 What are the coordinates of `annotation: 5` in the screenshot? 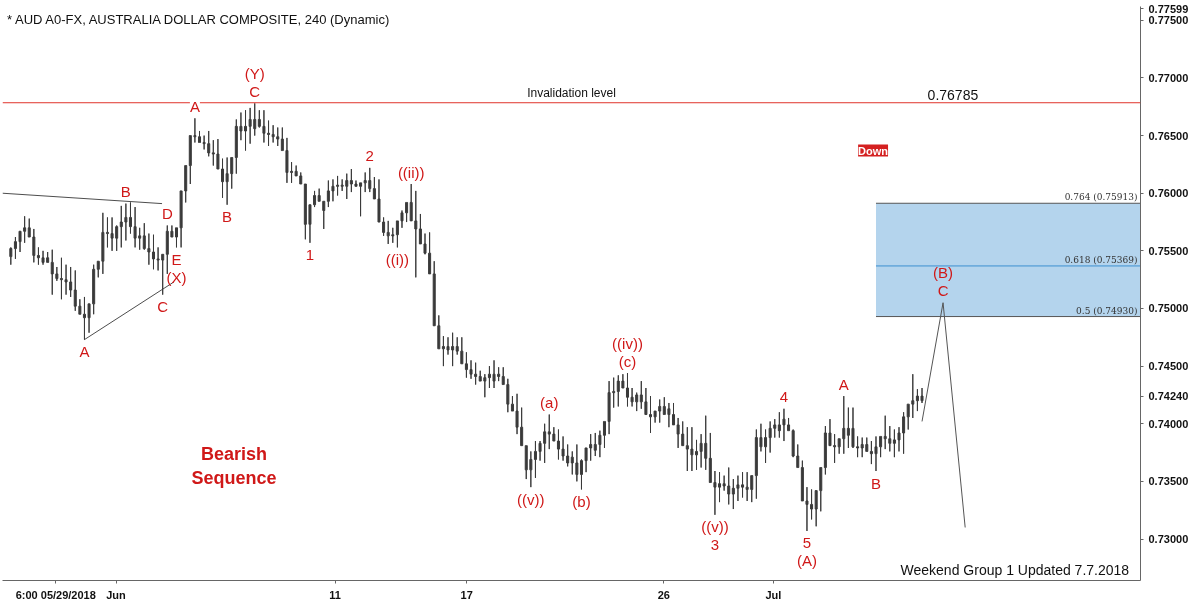 It's located at (807, 542).